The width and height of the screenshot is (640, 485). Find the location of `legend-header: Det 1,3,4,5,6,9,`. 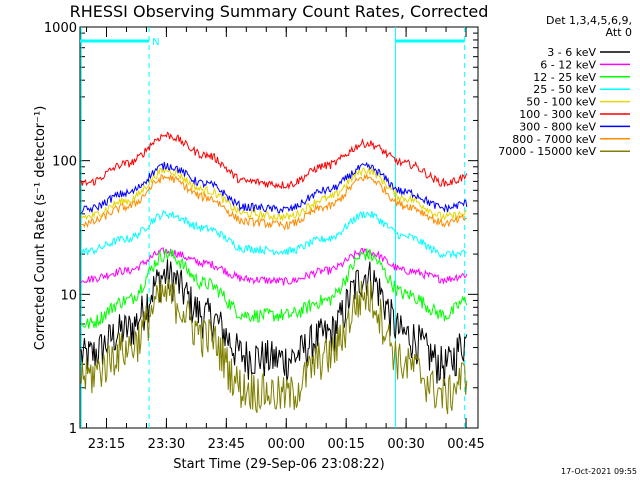

legend-header: Det 1,3,4,5,6,9, is located at coordinates (589, 20).